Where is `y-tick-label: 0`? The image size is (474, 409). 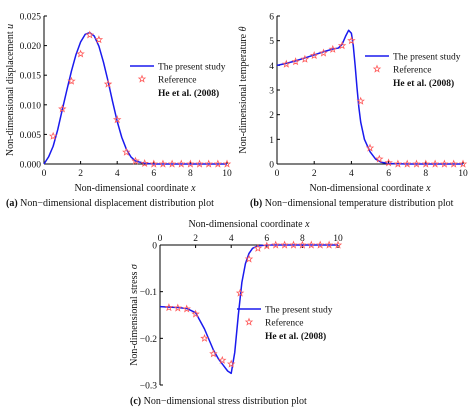
y-tick-label: 0 is located at coordinates (154, 247).